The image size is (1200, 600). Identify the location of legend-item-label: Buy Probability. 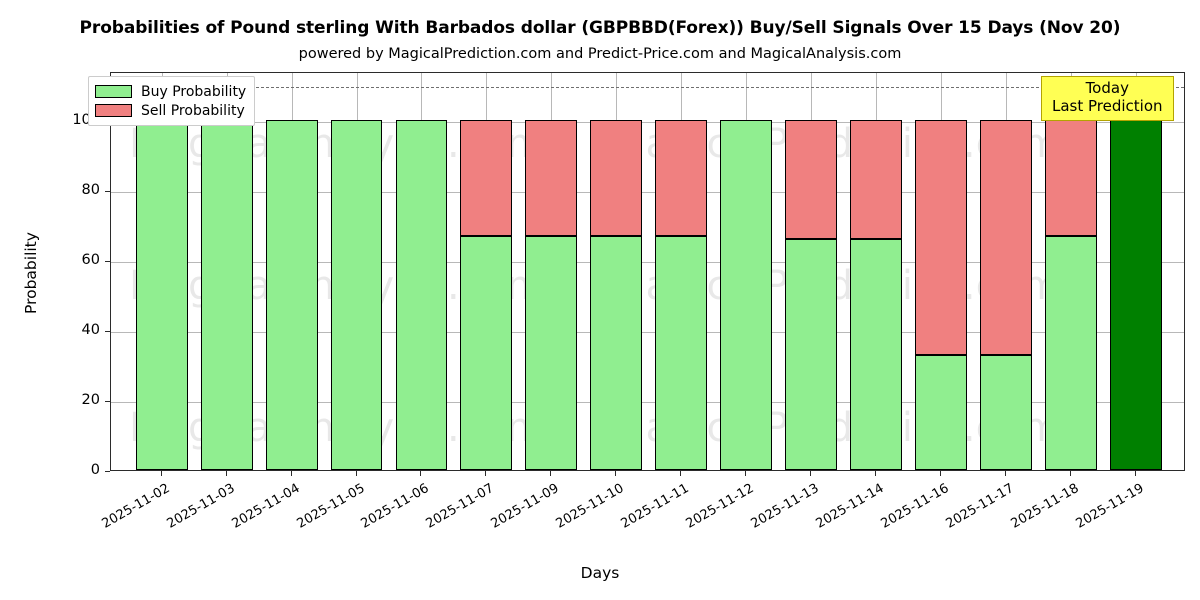
(194, 91).